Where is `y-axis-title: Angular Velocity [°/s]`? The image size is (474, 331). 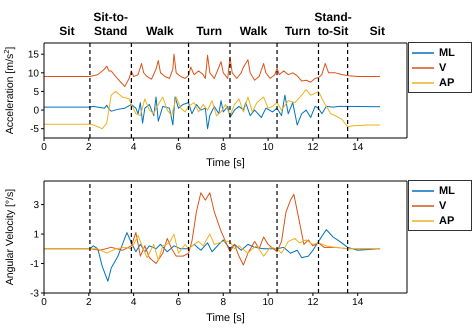
y-axis-title: Angular Velocity [°/s] is located at coordinates (10, 237).